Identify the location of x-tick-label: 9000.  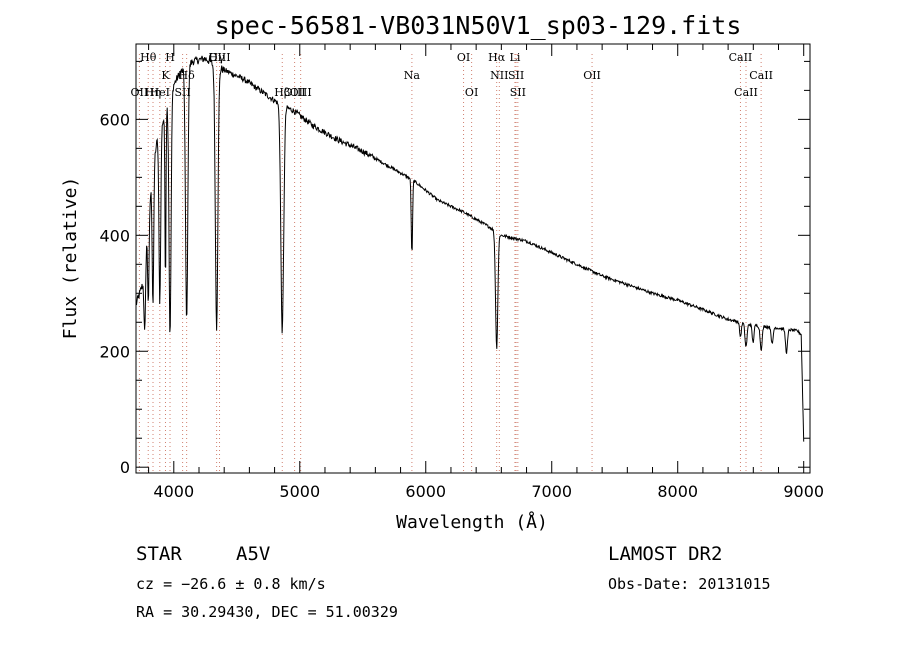
(803, 491).